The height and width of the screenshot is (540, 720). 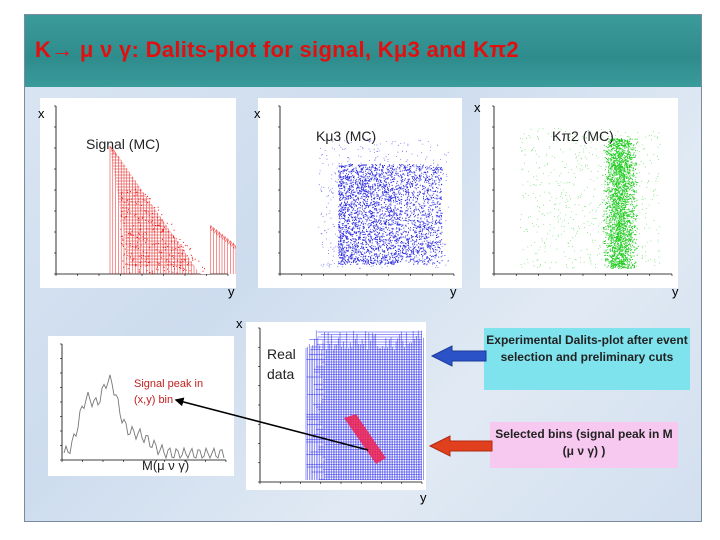 What do you see at coordinates (364, 405) in the screenshot?
I see `real-data-grid` at bounding box center [364, 405].